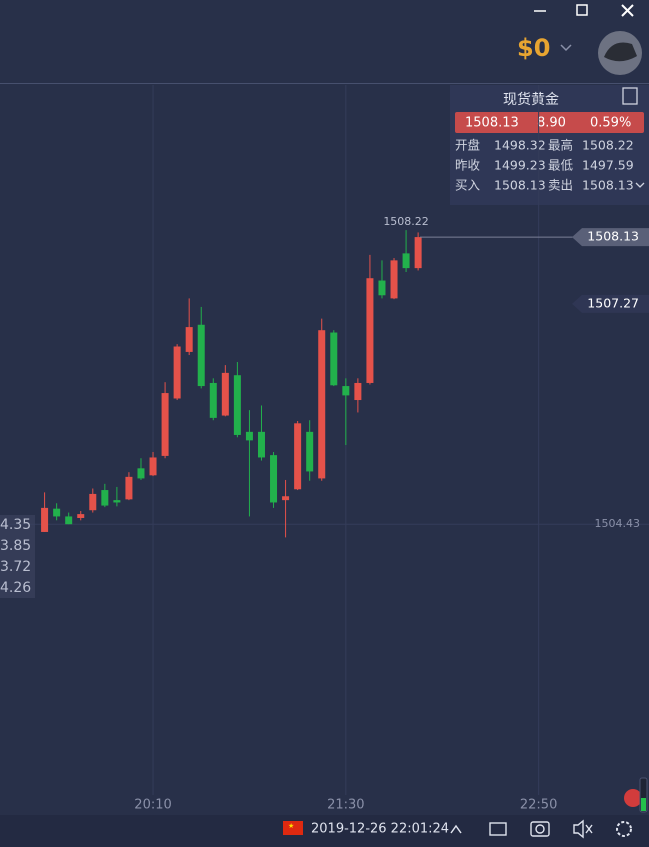 The image size is (649, 847). Describe the element at coordinates (380, 829) in the screenshot. I see `footer-datetime: 2019-12-26 22:01:24` at that location.